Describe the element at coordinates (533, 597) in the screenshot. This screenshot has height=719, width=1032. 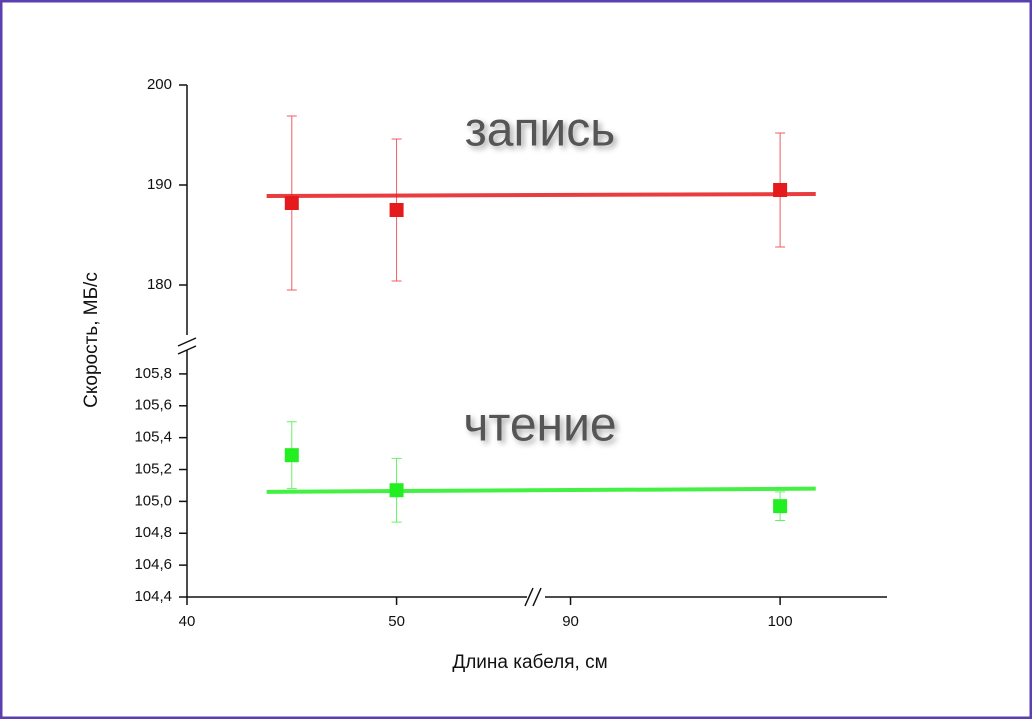
I see `x-break` at that location.